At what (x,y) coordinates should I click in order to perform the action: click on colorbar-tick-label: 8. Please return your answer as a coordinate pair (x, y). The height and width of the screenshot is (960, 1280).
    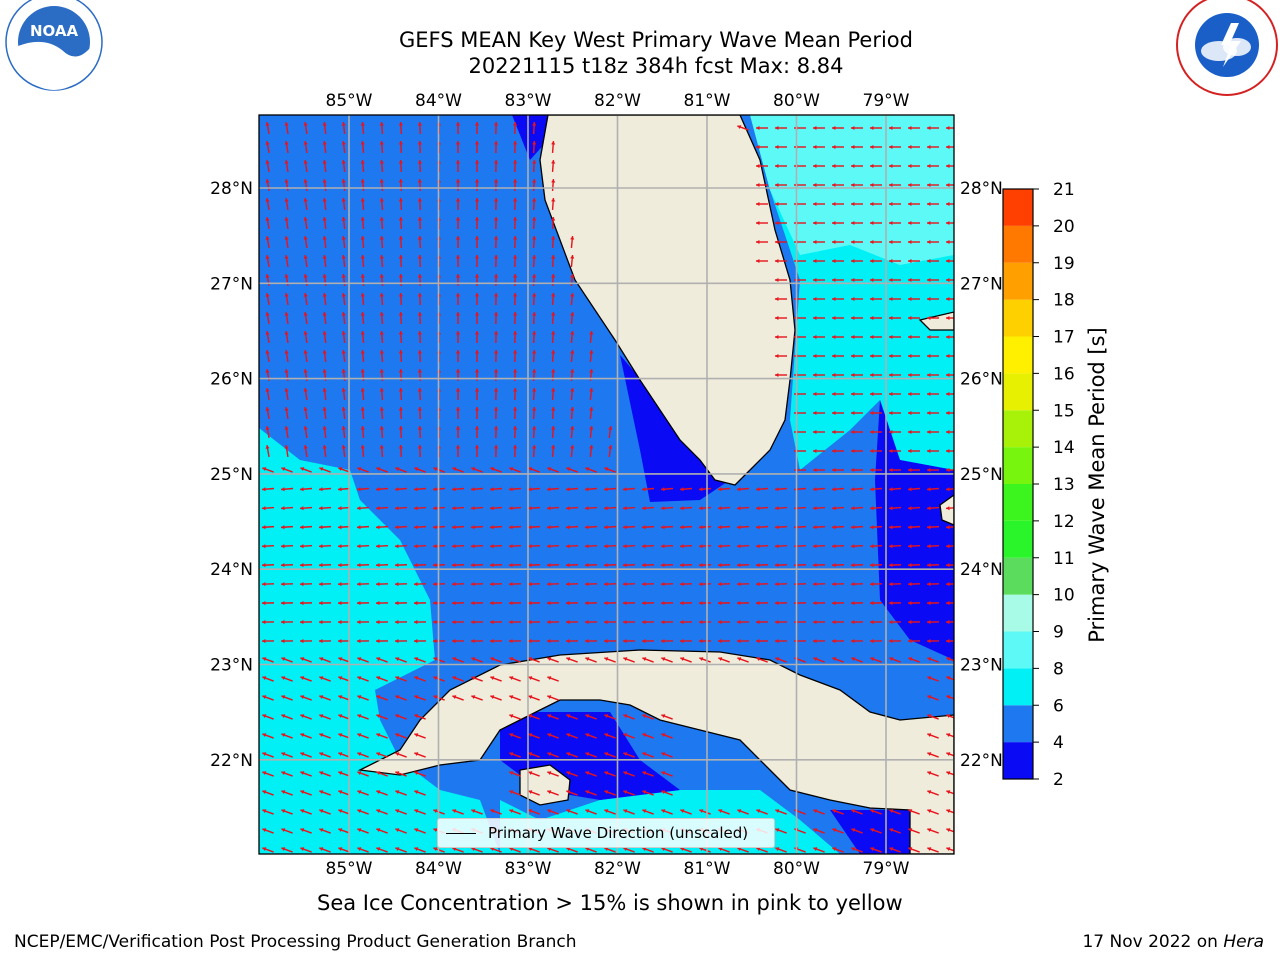
    Looking at the image, I should click on (1058, 669).